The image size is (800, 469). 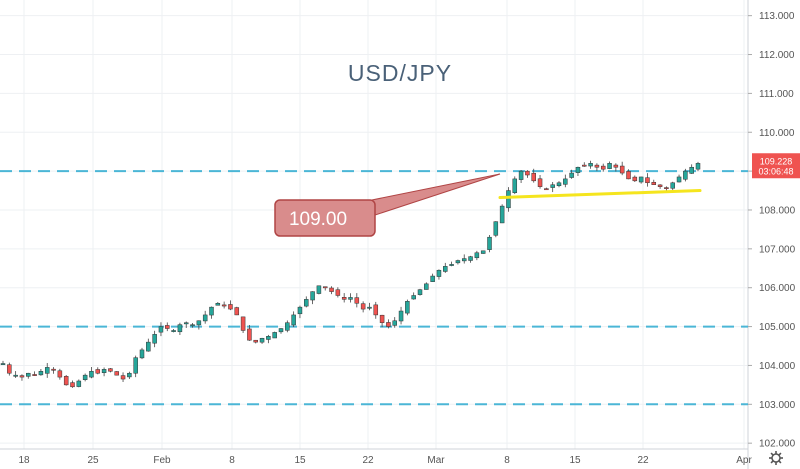 I want to click on callout-box, so click(x=325, y=218).